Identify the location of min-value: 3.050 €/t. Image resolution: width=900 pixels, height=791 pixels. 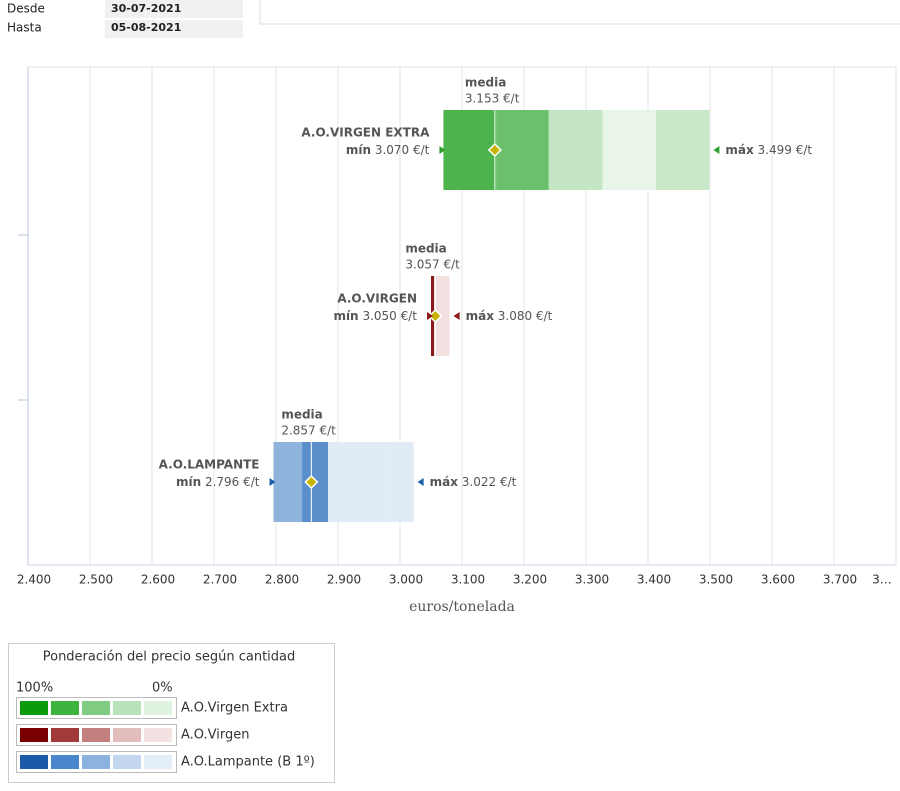
(389, 316).